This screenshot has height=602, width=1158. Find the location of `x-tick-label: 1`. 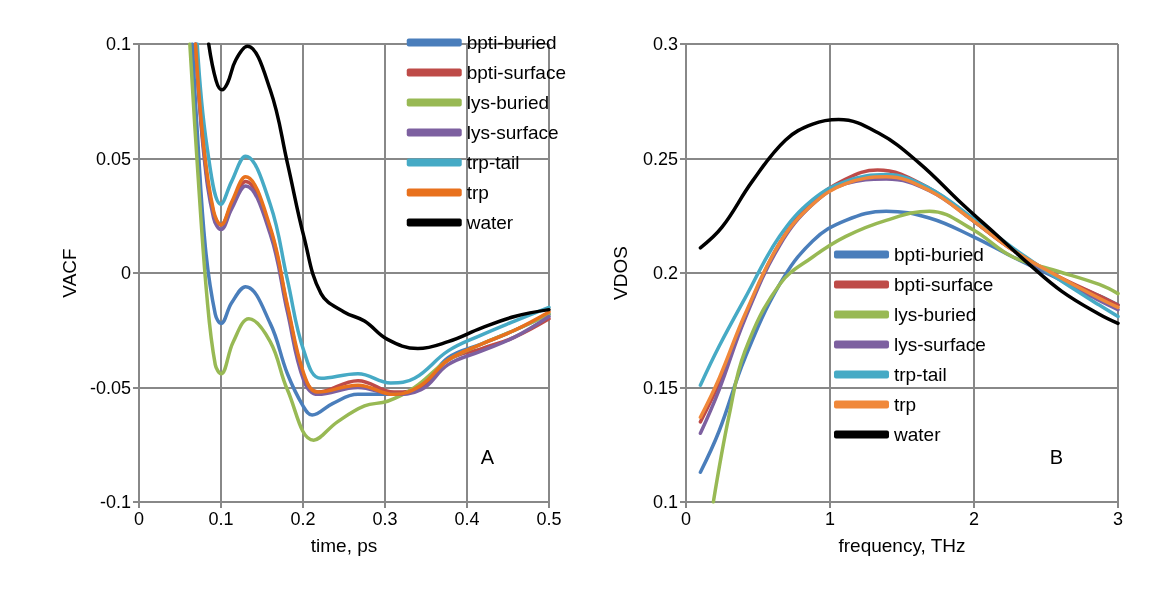

x-tick-label: 1 is located at coordinates (830, 519).